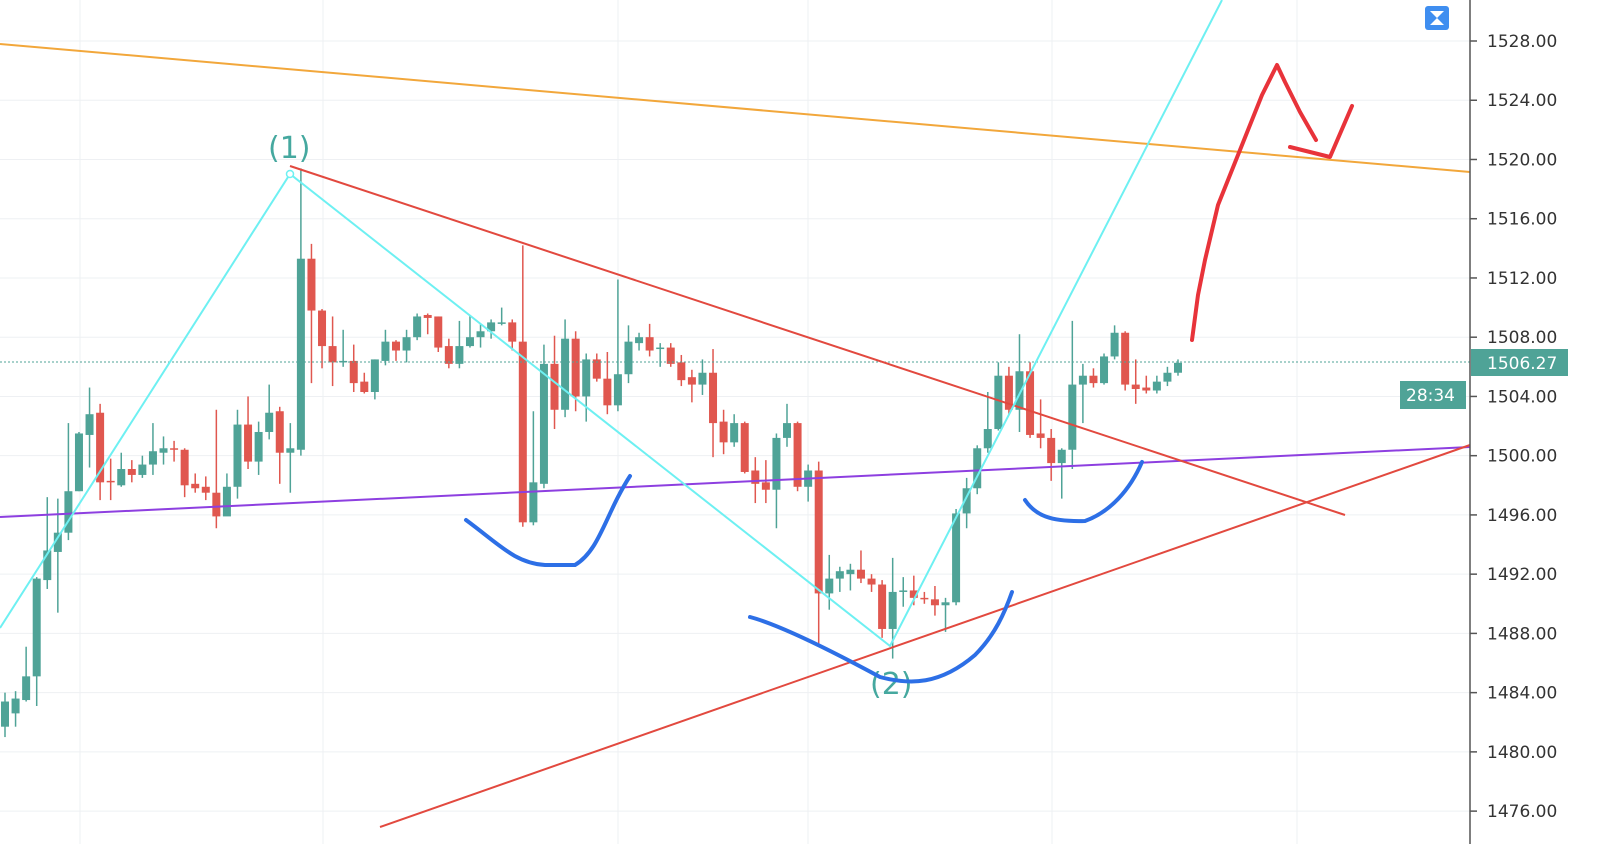 The image size is (1600, 844). I want to click on wave-point-handle, so click(290, 174).